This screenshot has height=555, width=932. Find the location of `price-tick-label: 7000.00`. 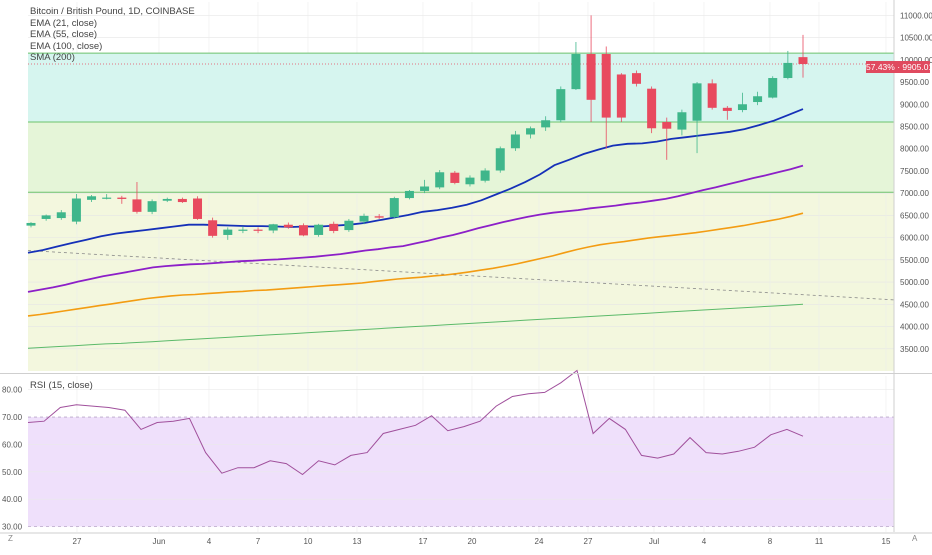

price-tick-label: 7000.00 is located at coordinates (914, 193).